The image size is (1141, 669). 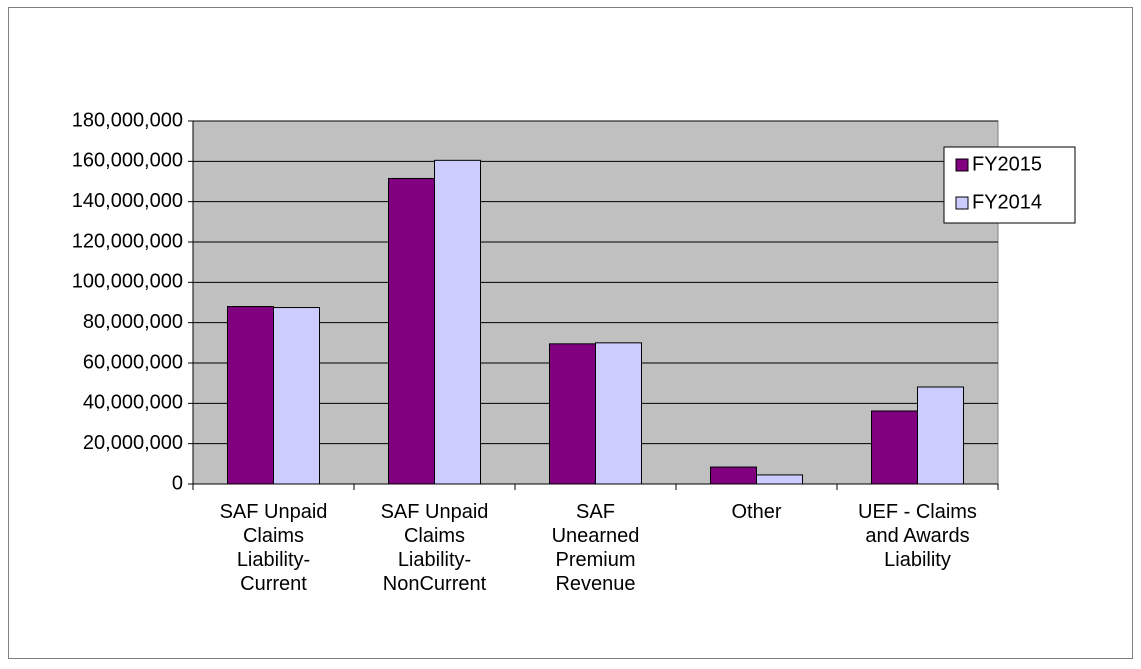 I want to click on y-tick-label: 60,000,000, so click(x=133, y=362).